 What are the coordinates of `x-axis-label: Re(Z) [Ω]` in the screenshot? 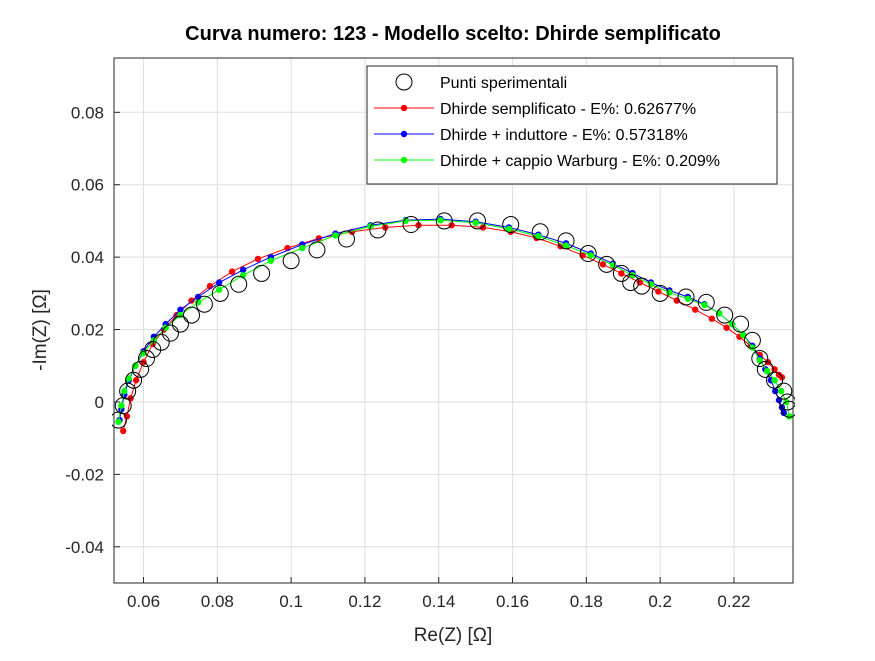 It's located at (453, 635).